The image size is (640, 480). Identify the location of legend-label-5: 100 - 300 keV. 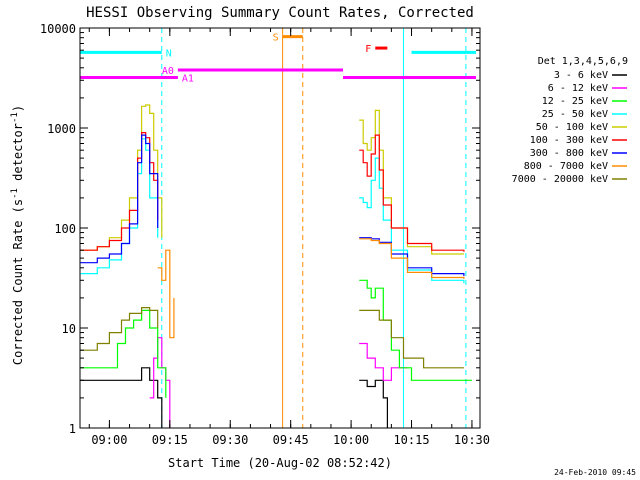
(569, 140).